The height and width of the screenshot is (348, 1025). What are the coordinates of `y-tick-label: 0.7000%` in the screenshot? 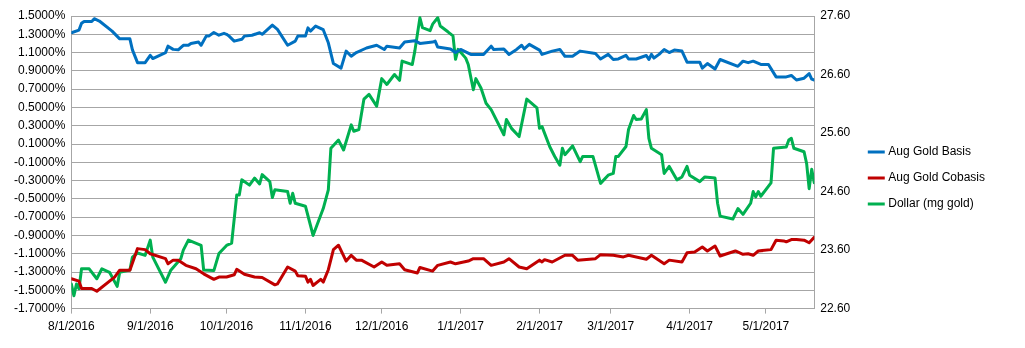 It's located at (41, 88).